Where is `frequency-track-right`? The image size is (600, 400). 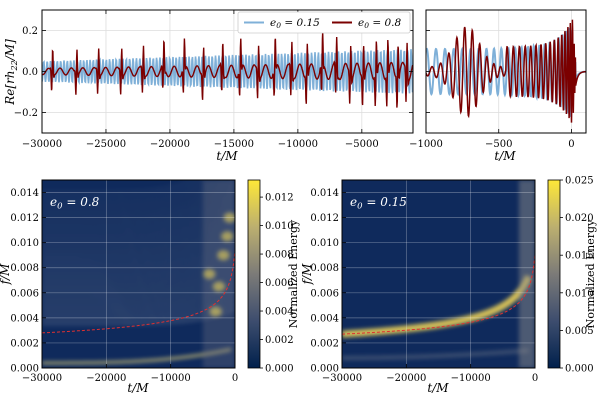 frequency-track-right is located at coordinates (438, 294).